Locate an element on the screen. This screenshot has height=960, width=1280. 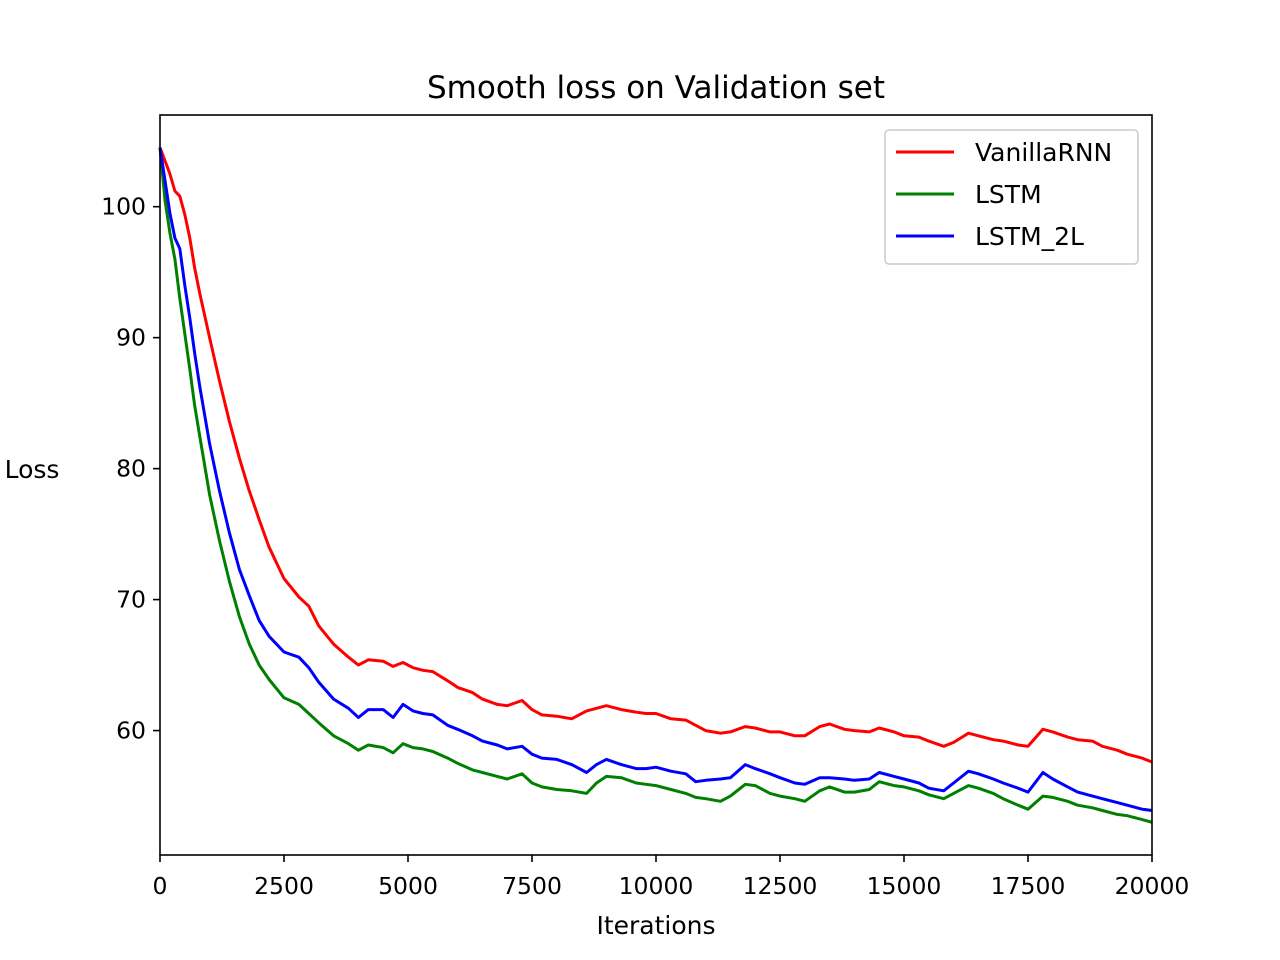
x-tick-label: 5000 is located at coordinates (408, 886).